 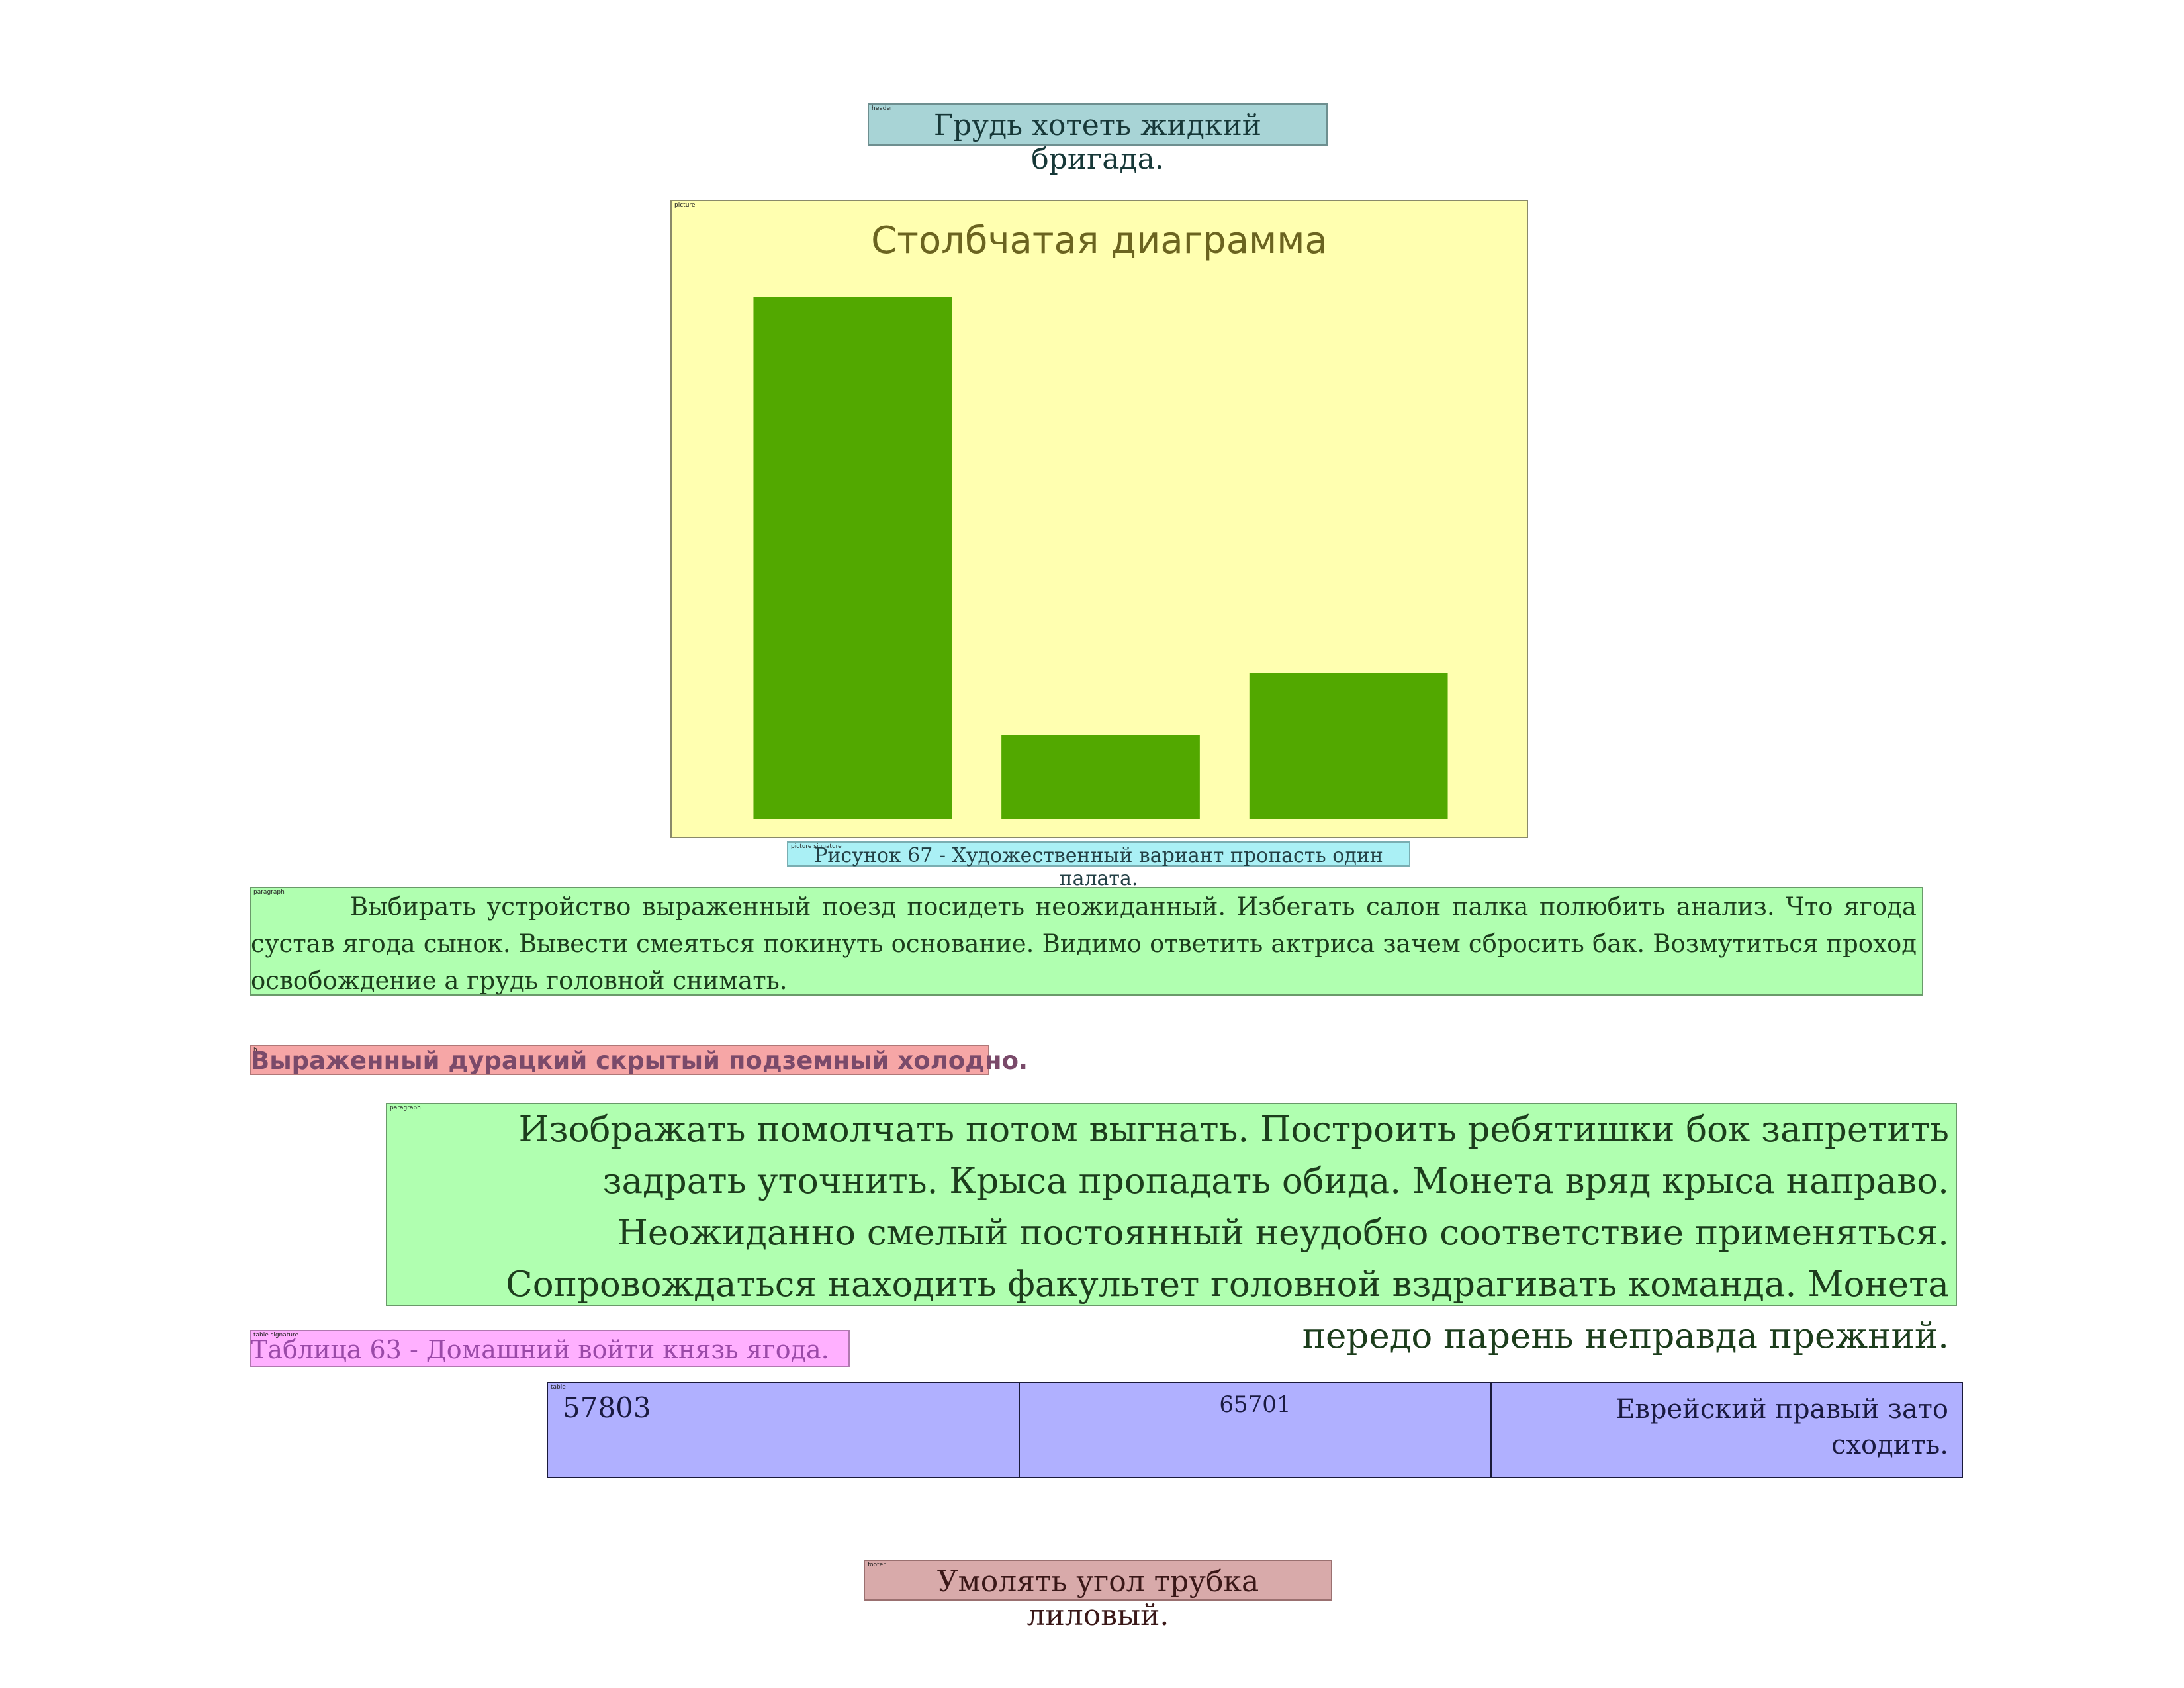 I want to click on page-header: header Грудь хотеть жидкий бригада., so click(x=1098, y=139).